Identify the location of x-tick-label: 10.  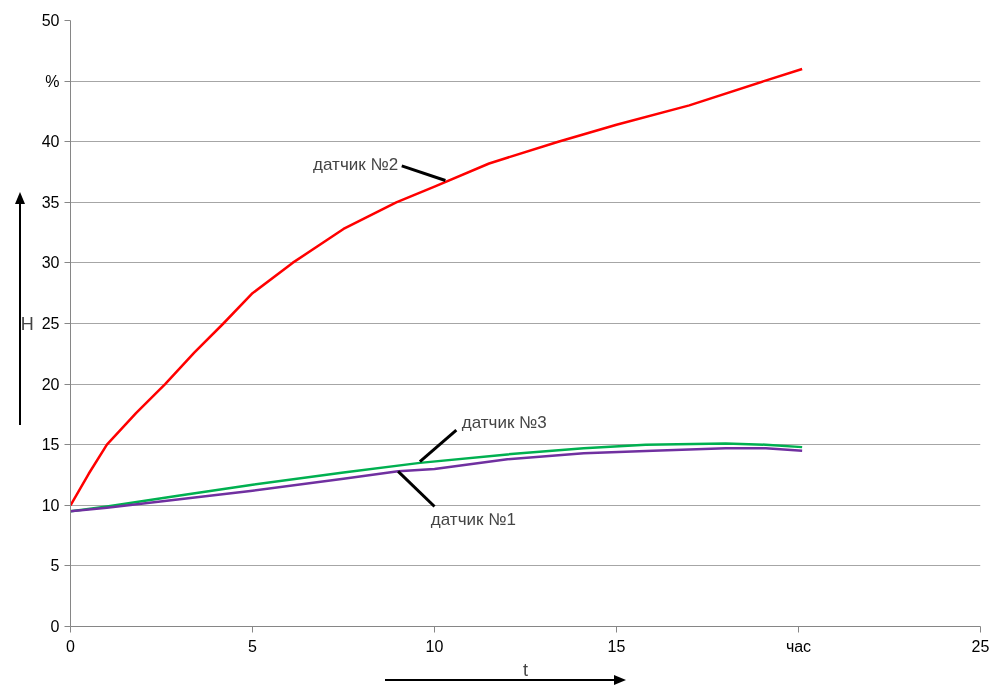
(434, 646).